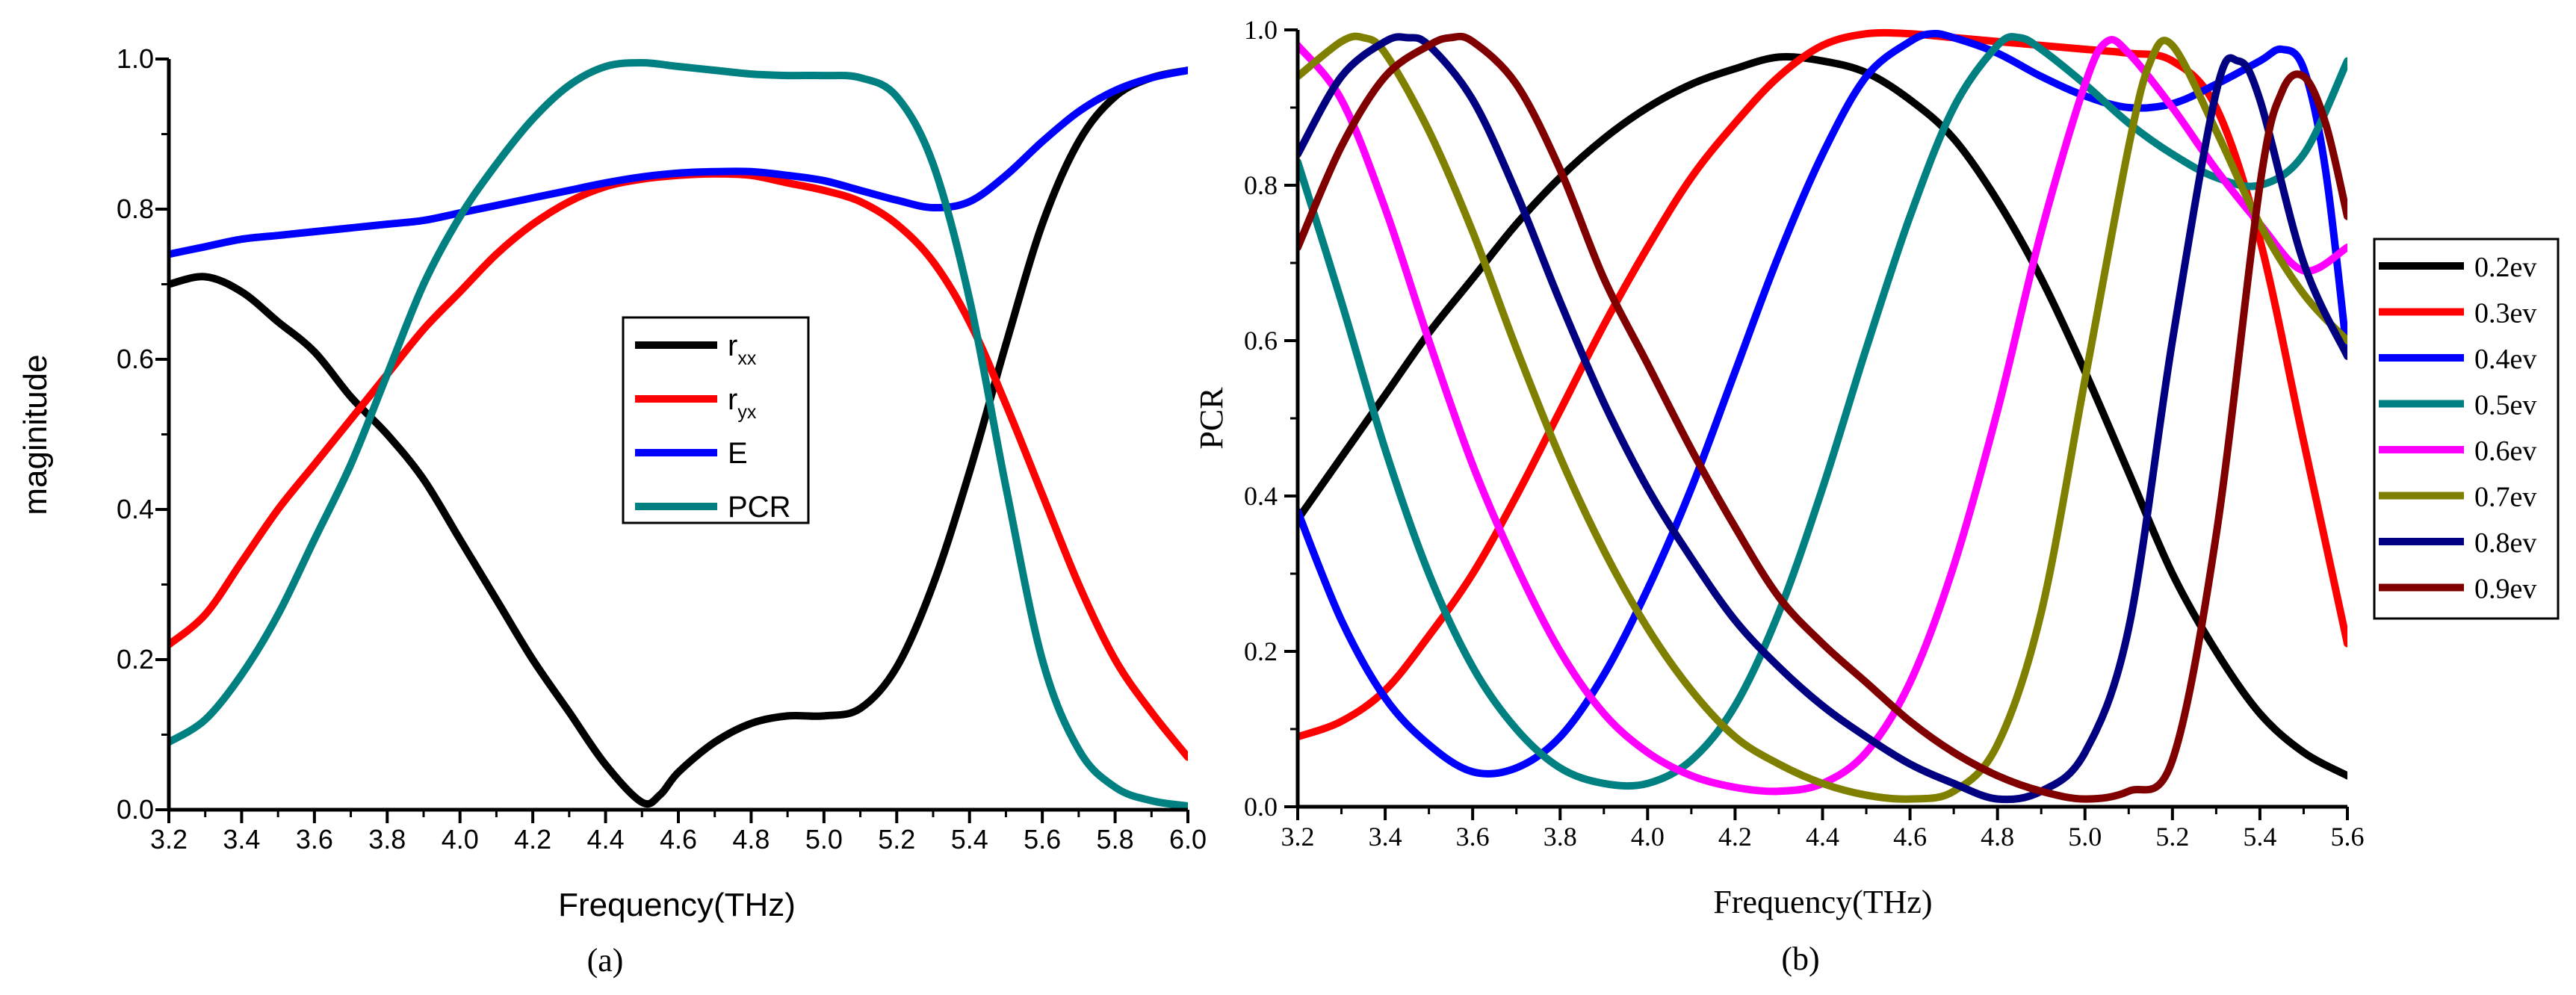 This screenshot has width=2576, height=995. What do you see at coordinates (677, 905) in the screenshot?
I see `a-x-axis-title: Frequency(THz)` at bounding box center [677, 905].